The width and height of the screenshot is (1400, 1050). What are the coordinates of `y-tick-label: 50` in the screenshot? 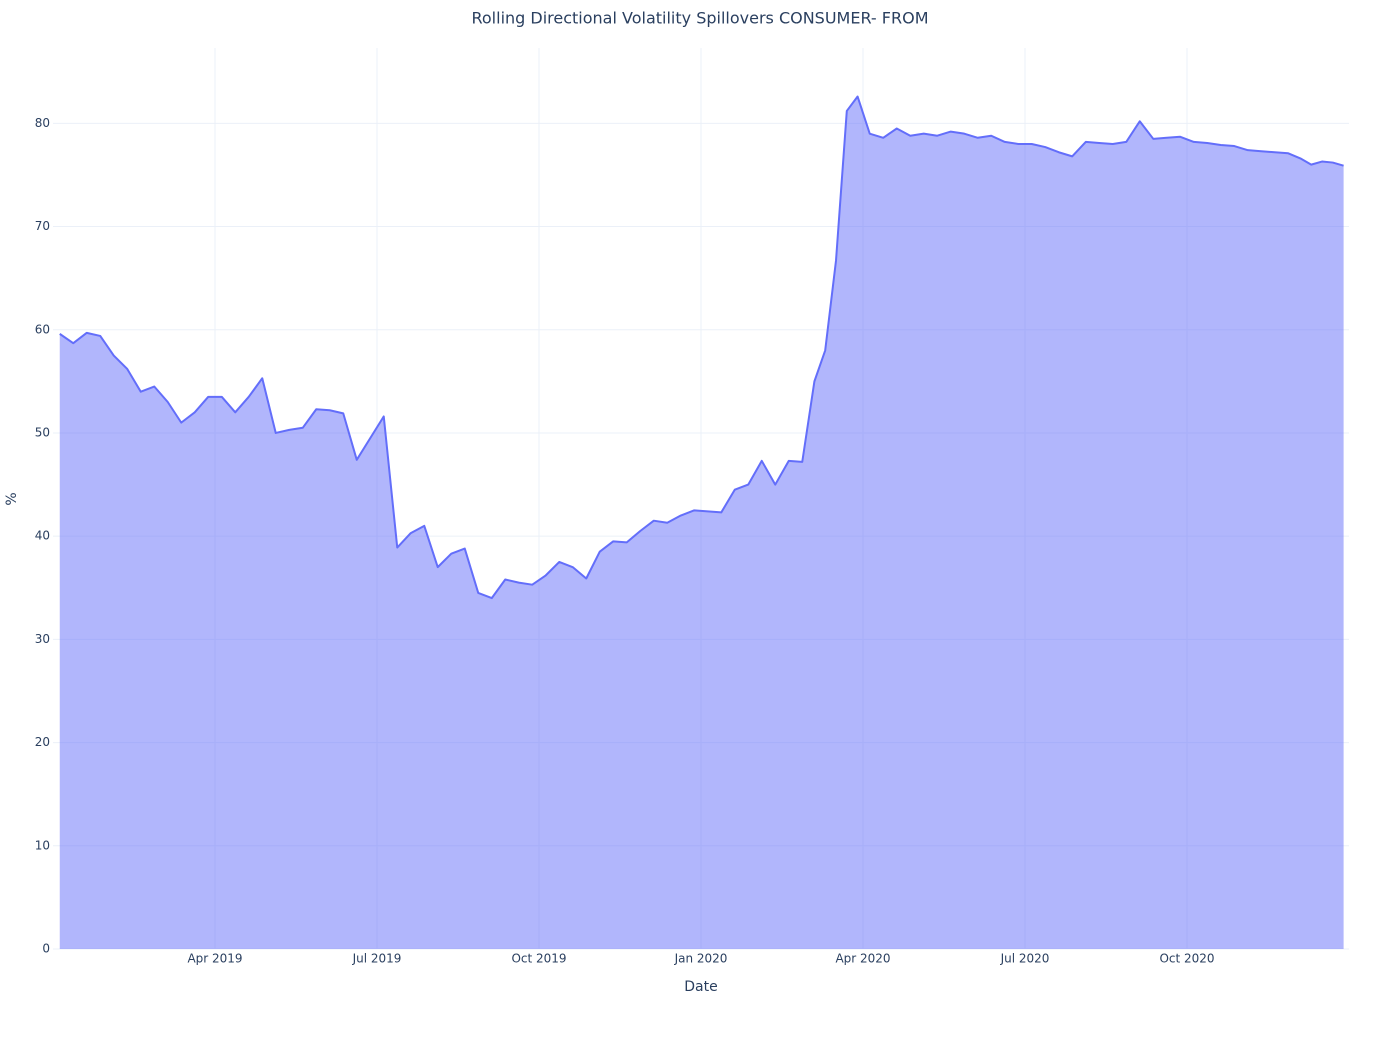 It's located at (42, 432).